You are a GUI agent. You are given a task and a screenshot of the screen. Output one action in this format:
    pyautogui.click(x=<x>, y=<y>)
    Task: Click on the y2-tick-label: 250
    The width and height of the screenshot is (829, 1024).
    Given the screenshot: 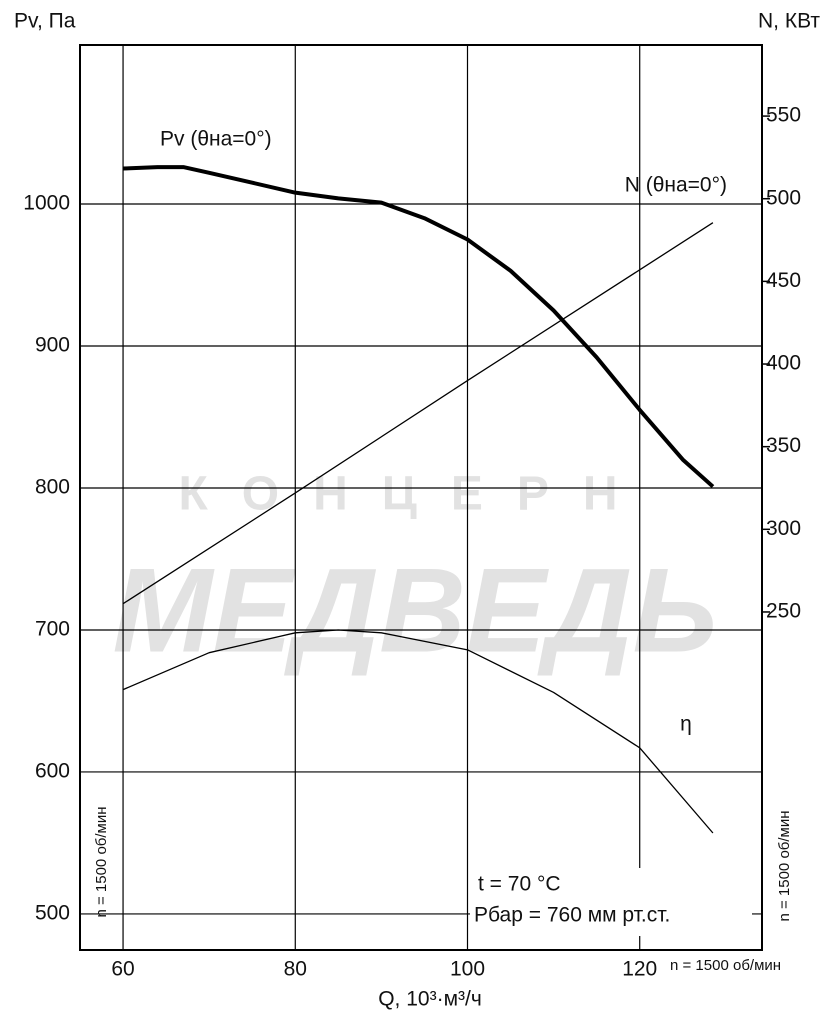 What is the action you would take?
    pyautogui.click(x=783, y=611)
    